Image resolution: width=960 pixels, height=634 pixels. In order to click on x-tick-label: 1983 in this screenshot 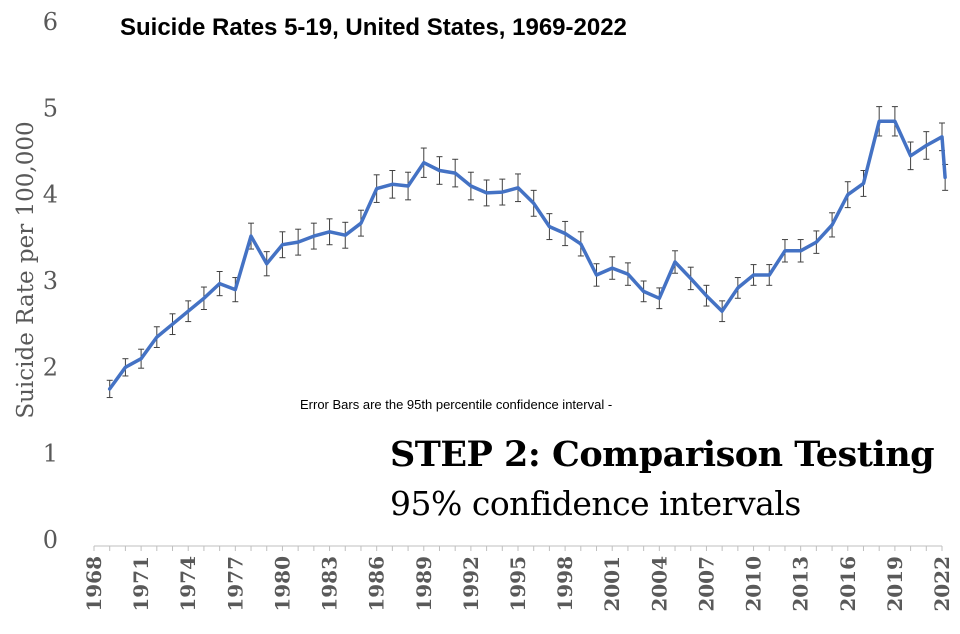, I will do `click(330, 584)`.